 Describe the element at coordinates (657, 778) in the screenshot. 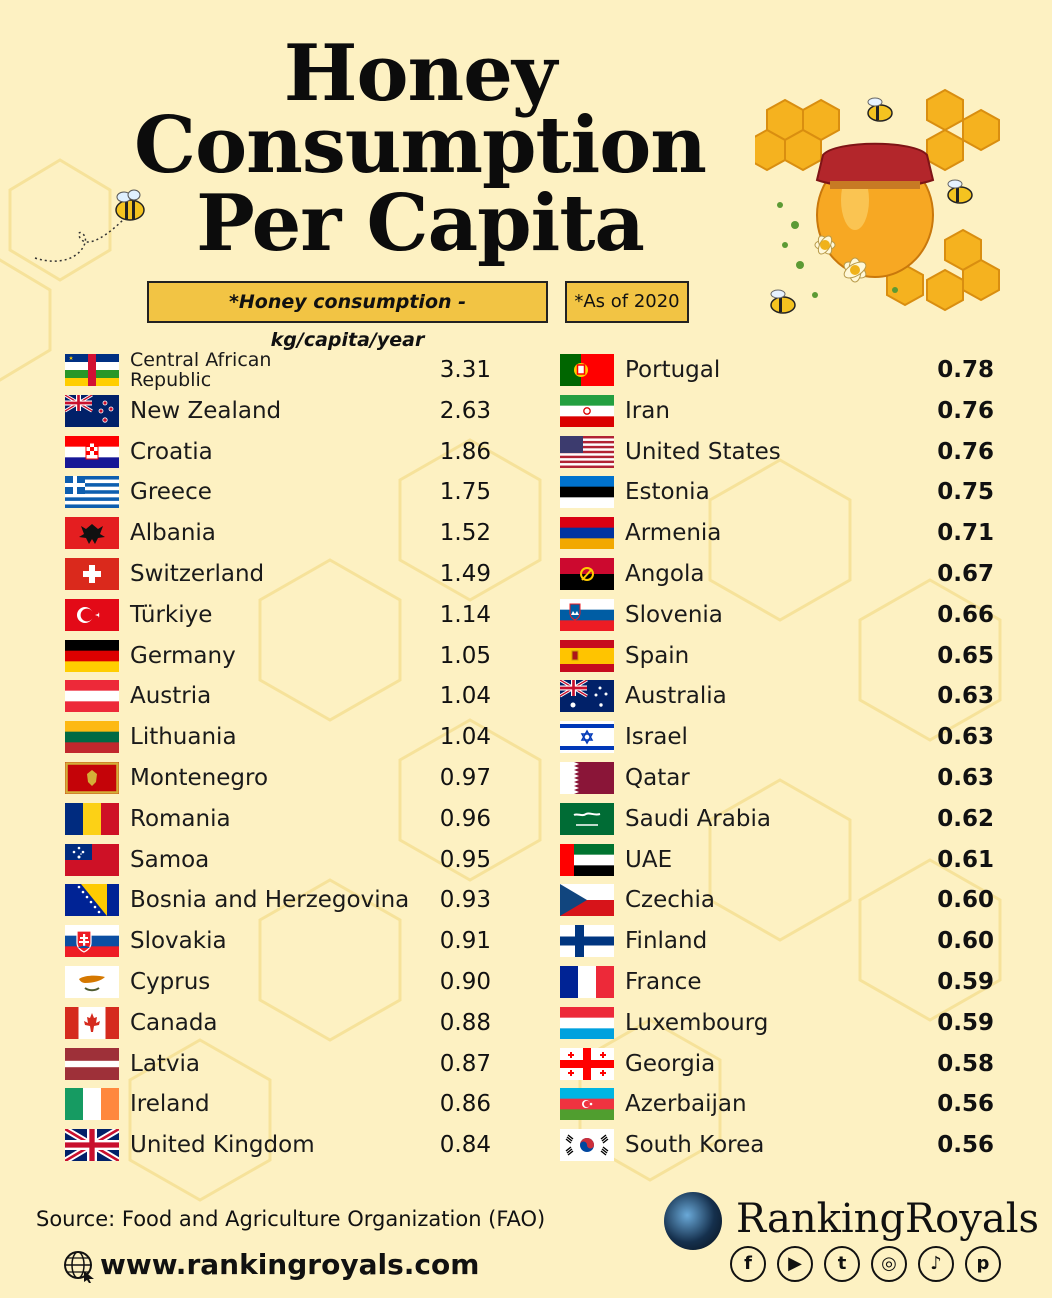

I see `country-name: Qatar` at that location.